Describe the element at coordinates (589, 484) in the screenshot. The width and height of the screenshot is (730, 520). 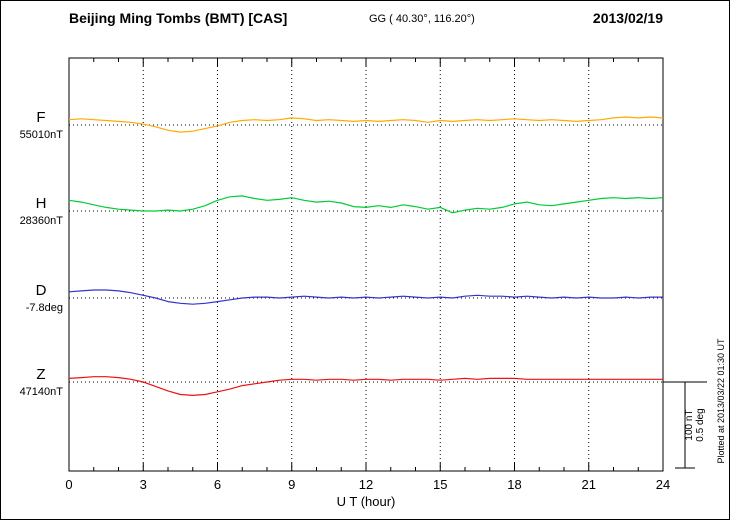
I see `x-tick-label-21: 21` at that location.